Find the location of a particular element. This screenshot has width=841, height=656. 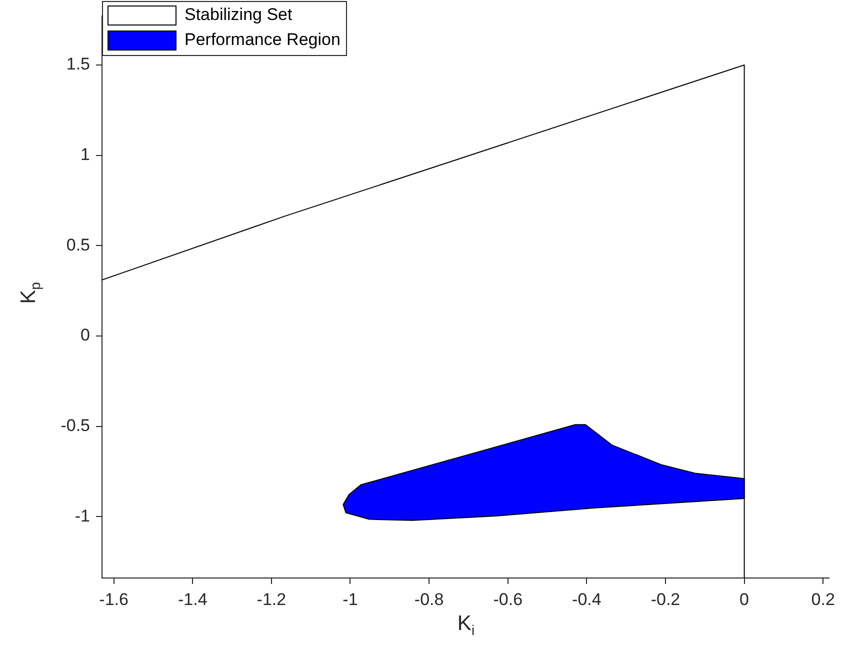

y-tick-label: -1 is located at coordinates (82, 516).